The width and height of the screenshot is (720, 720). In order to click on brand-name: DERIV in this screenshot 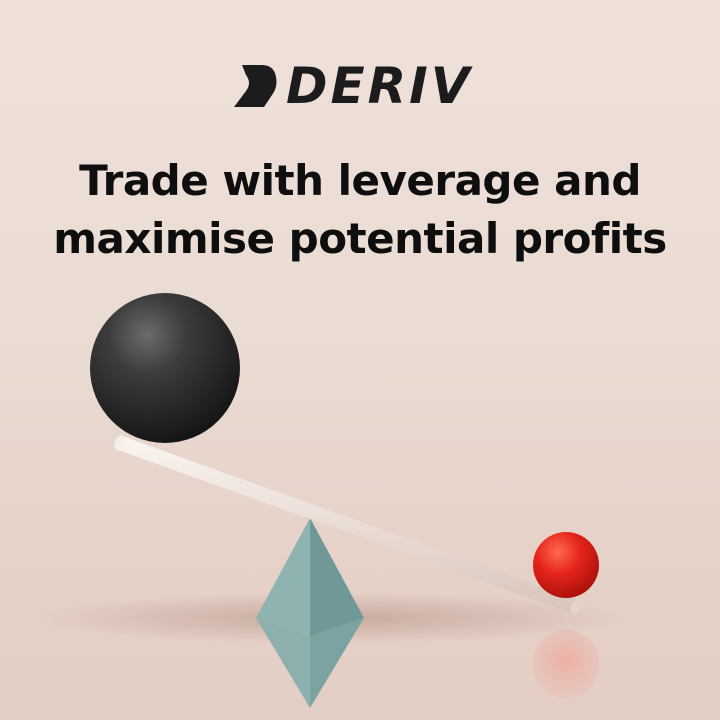, I will do `click(379, 86)`.